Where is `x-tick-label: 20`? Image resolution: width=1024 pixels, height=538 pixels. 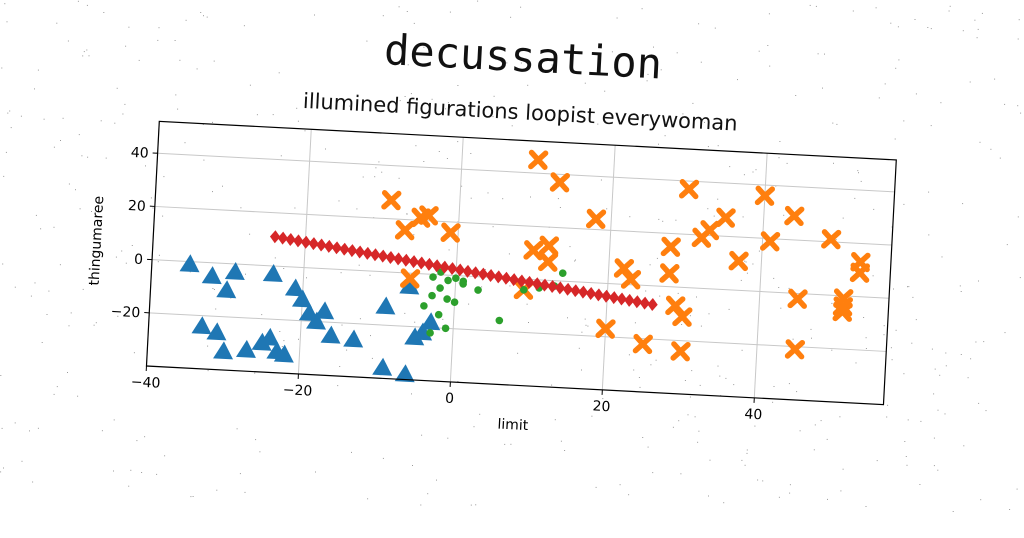
x-tick-label: 20 is located at coordinates (601, 406).